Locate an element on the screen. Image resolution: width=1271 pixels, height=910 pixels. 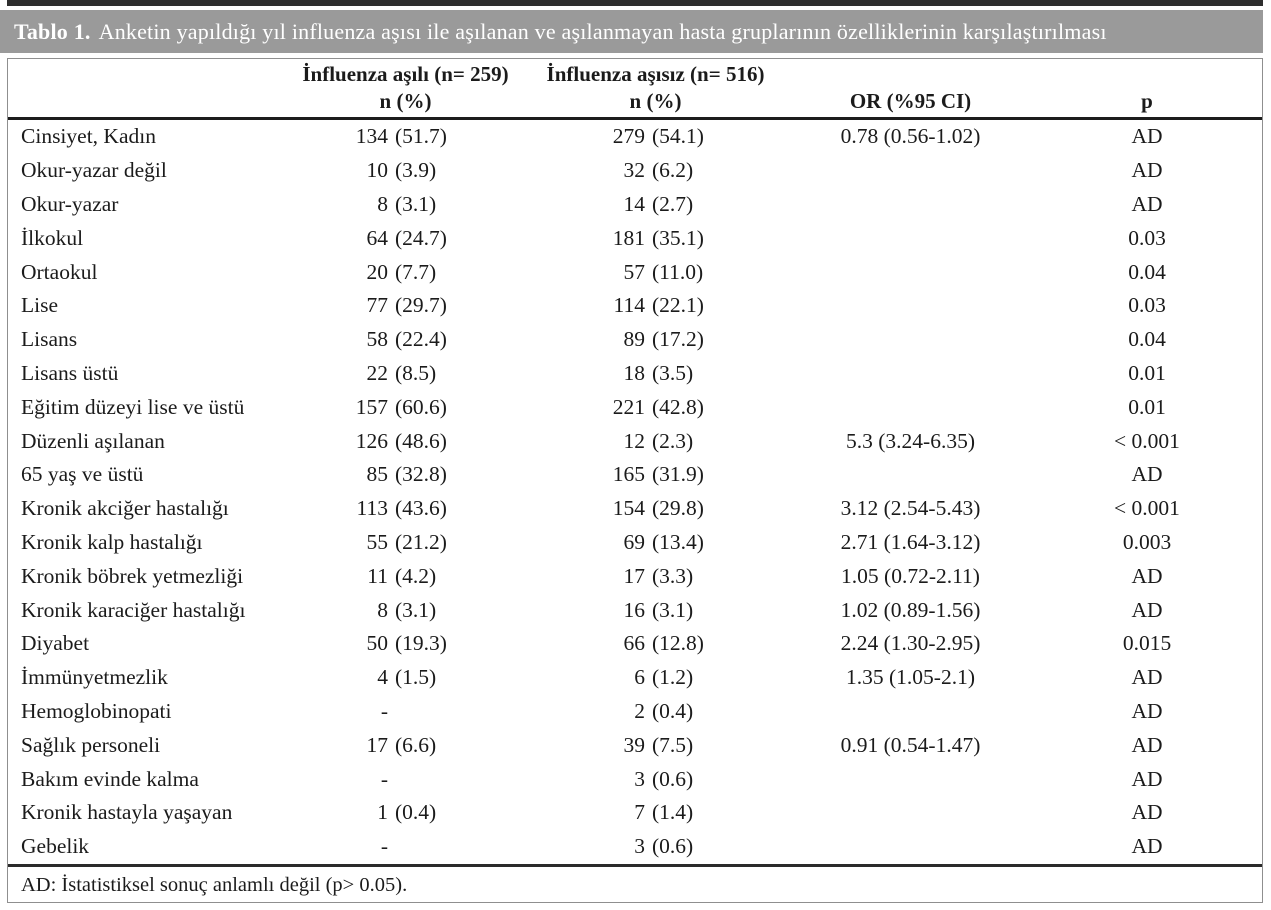
vaccinated-n: 55 is located at coordinates (377, 541).